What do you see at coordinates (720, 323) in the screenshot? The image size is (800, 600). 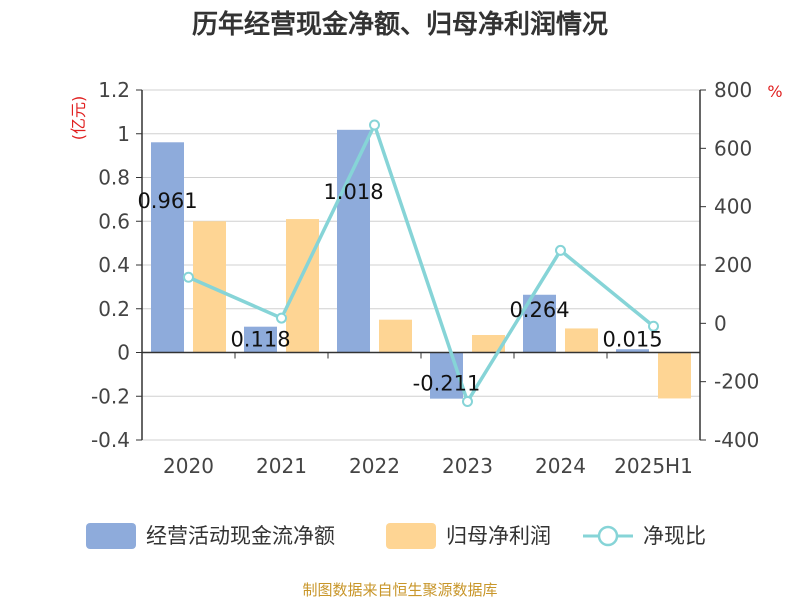 I see `y-right-tick-label: 0` at bounding box center [720, 323].